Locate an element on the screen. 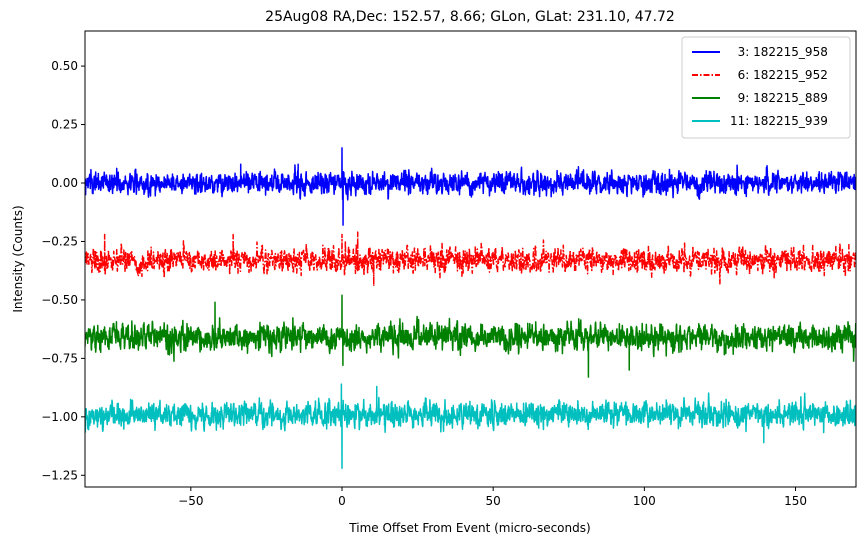 Image resolution: width=866 pixels, height=545 pixels. y-tick-label: −1.25 is located at coordinates (59, 475).